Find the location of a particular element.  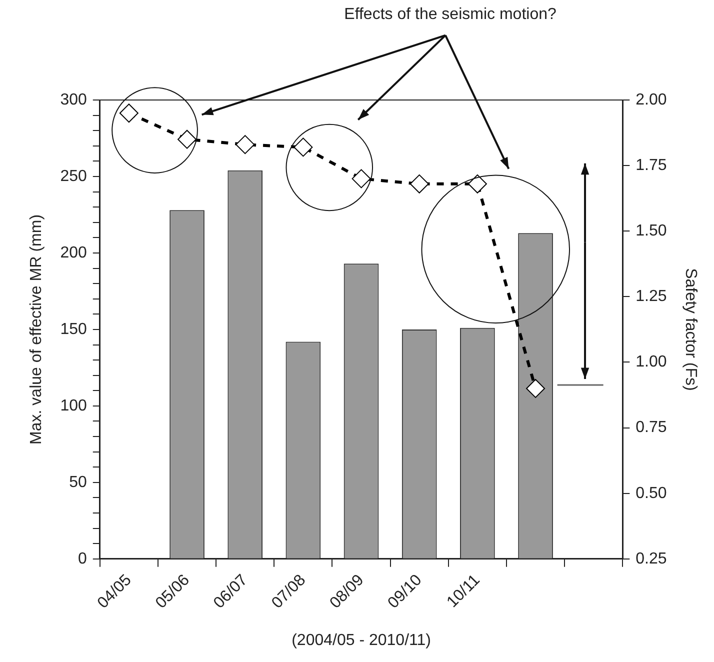

y-tick-label: 100 is located at coordinates (73, 405).